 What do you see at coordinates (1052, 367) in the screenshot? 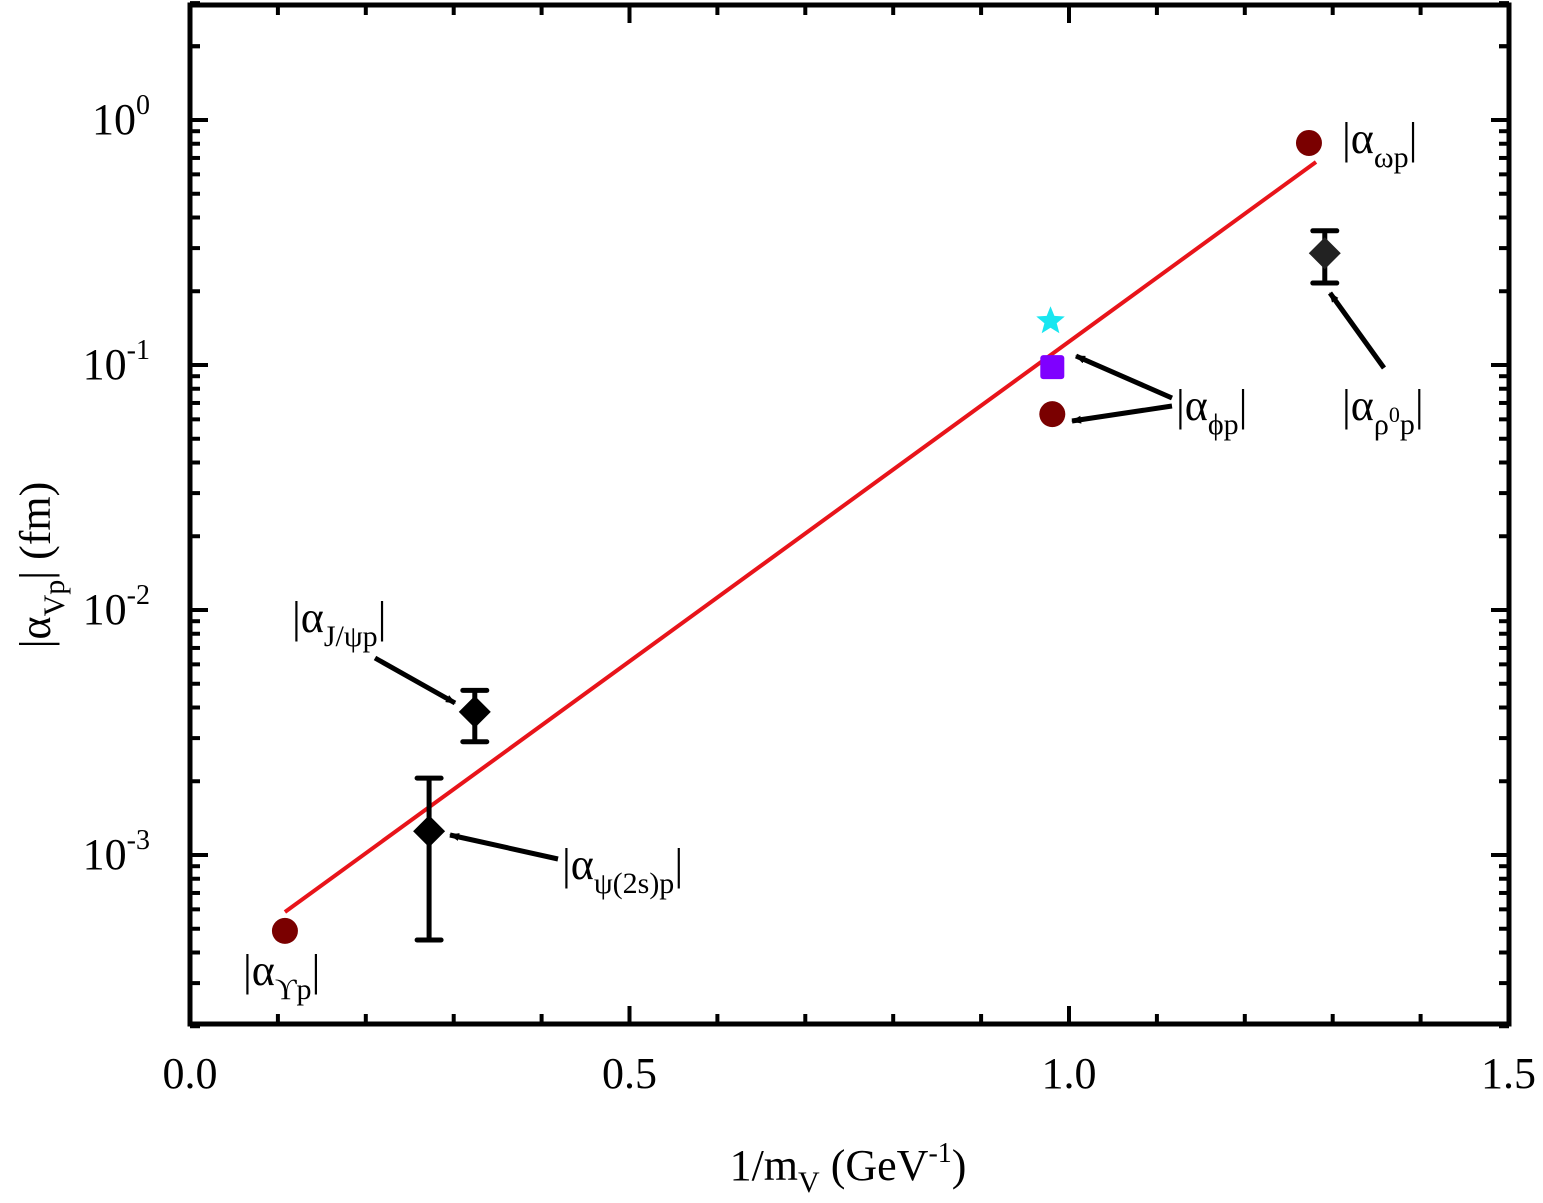
I see `point-square-phi-square` at bounding box center [1052, 367].